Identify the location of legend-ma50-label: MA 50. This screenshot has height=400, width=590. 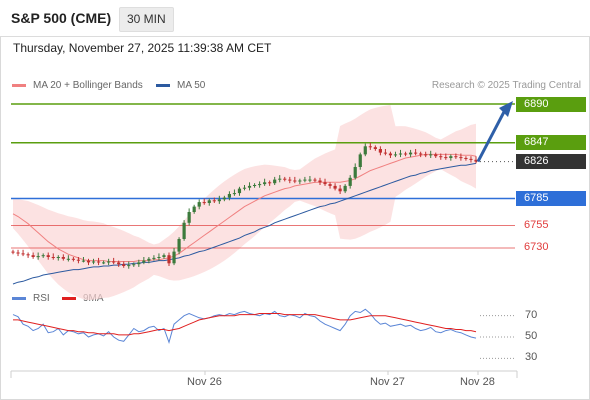
(191, 85).